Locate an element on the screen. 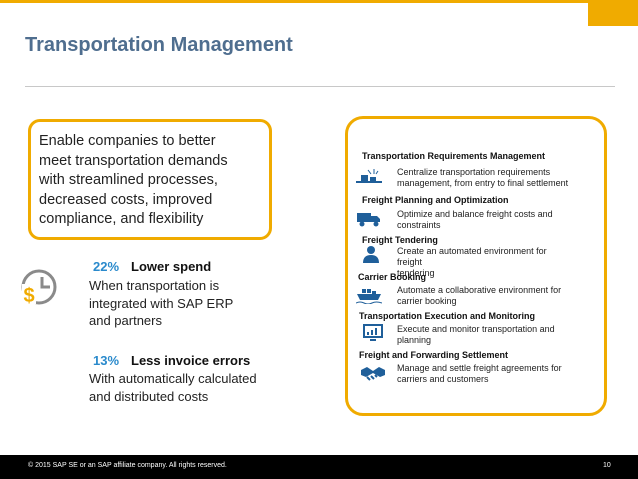 The width and height of the screenshot is (638, 479). stat-line: and partners is located at coordinates (125, 320).